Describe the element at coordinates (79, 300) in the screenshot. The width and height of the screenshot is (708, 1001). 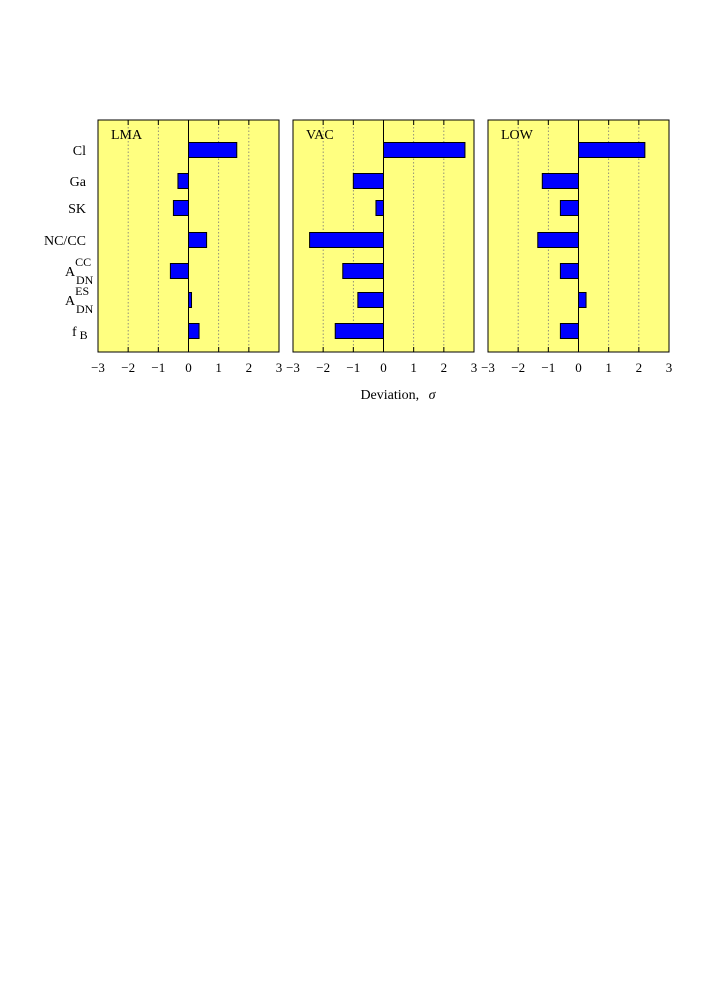
I see `category-label: AES DN` at that location.